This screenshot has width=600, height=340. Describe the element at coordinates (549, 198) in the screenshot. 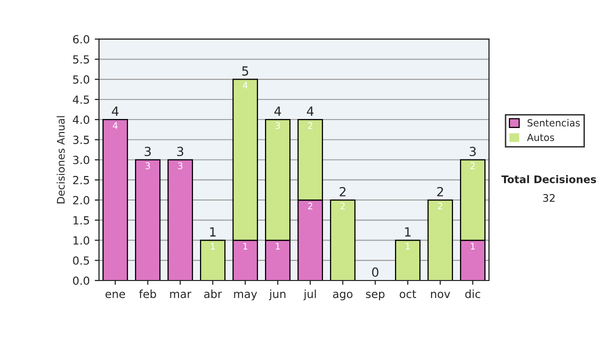

I see `text: 32` at that location.